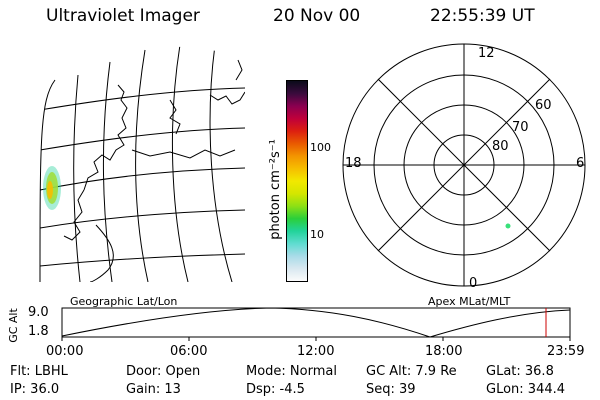  I want to click on mlt-12-label: 12, so click(486, 53).